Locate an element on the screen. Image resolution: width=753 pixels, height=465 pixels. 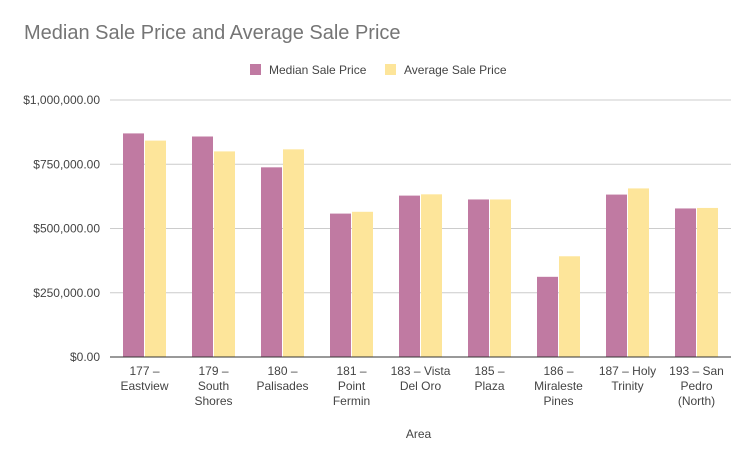
x-tick-label: 179 – South Shores is located at coordinates (213, 386).